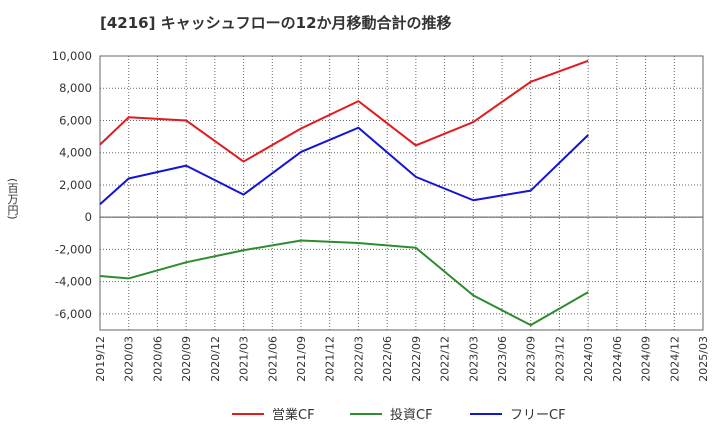  What do you see at coordinates (244, 359) in the screenshot?
I see `x-tick-label: 2021/03` at bounding box center [244, 359].